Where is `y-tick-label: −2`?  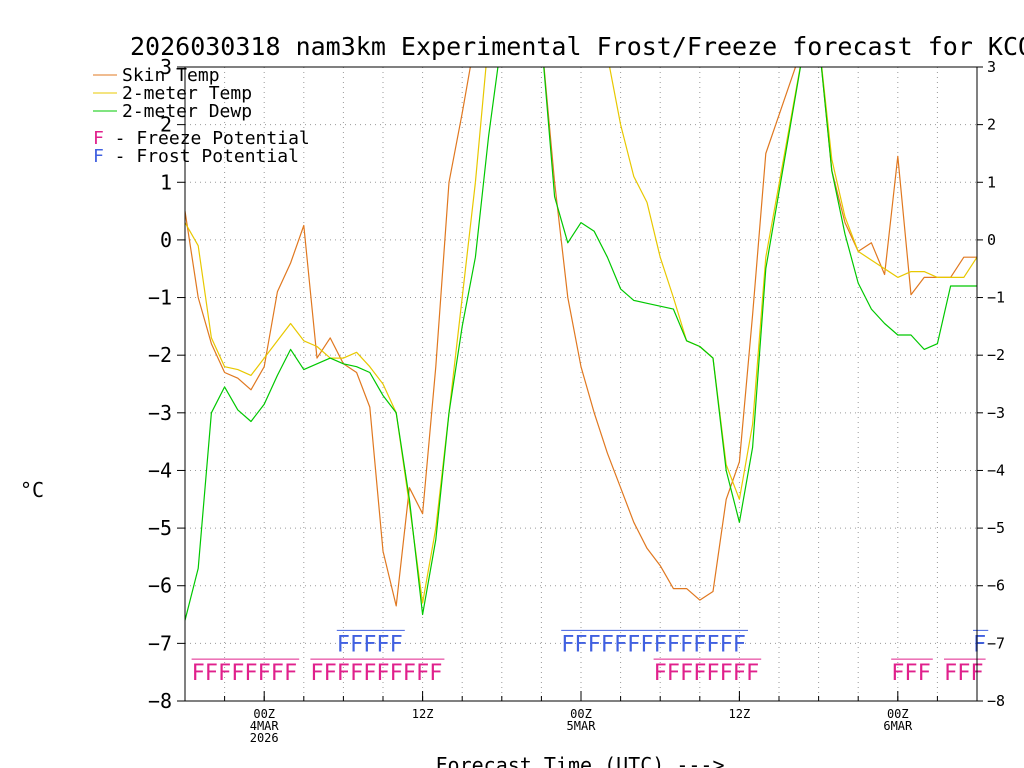
y-tick-label: −2 is located at coordinates (160, 355).